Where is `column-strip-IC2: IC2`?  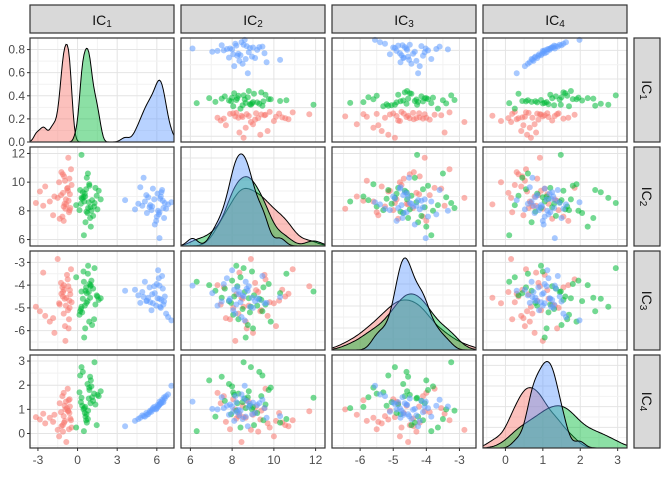
column-strip-IC2: IC2 is located at coordinates (253, 19).